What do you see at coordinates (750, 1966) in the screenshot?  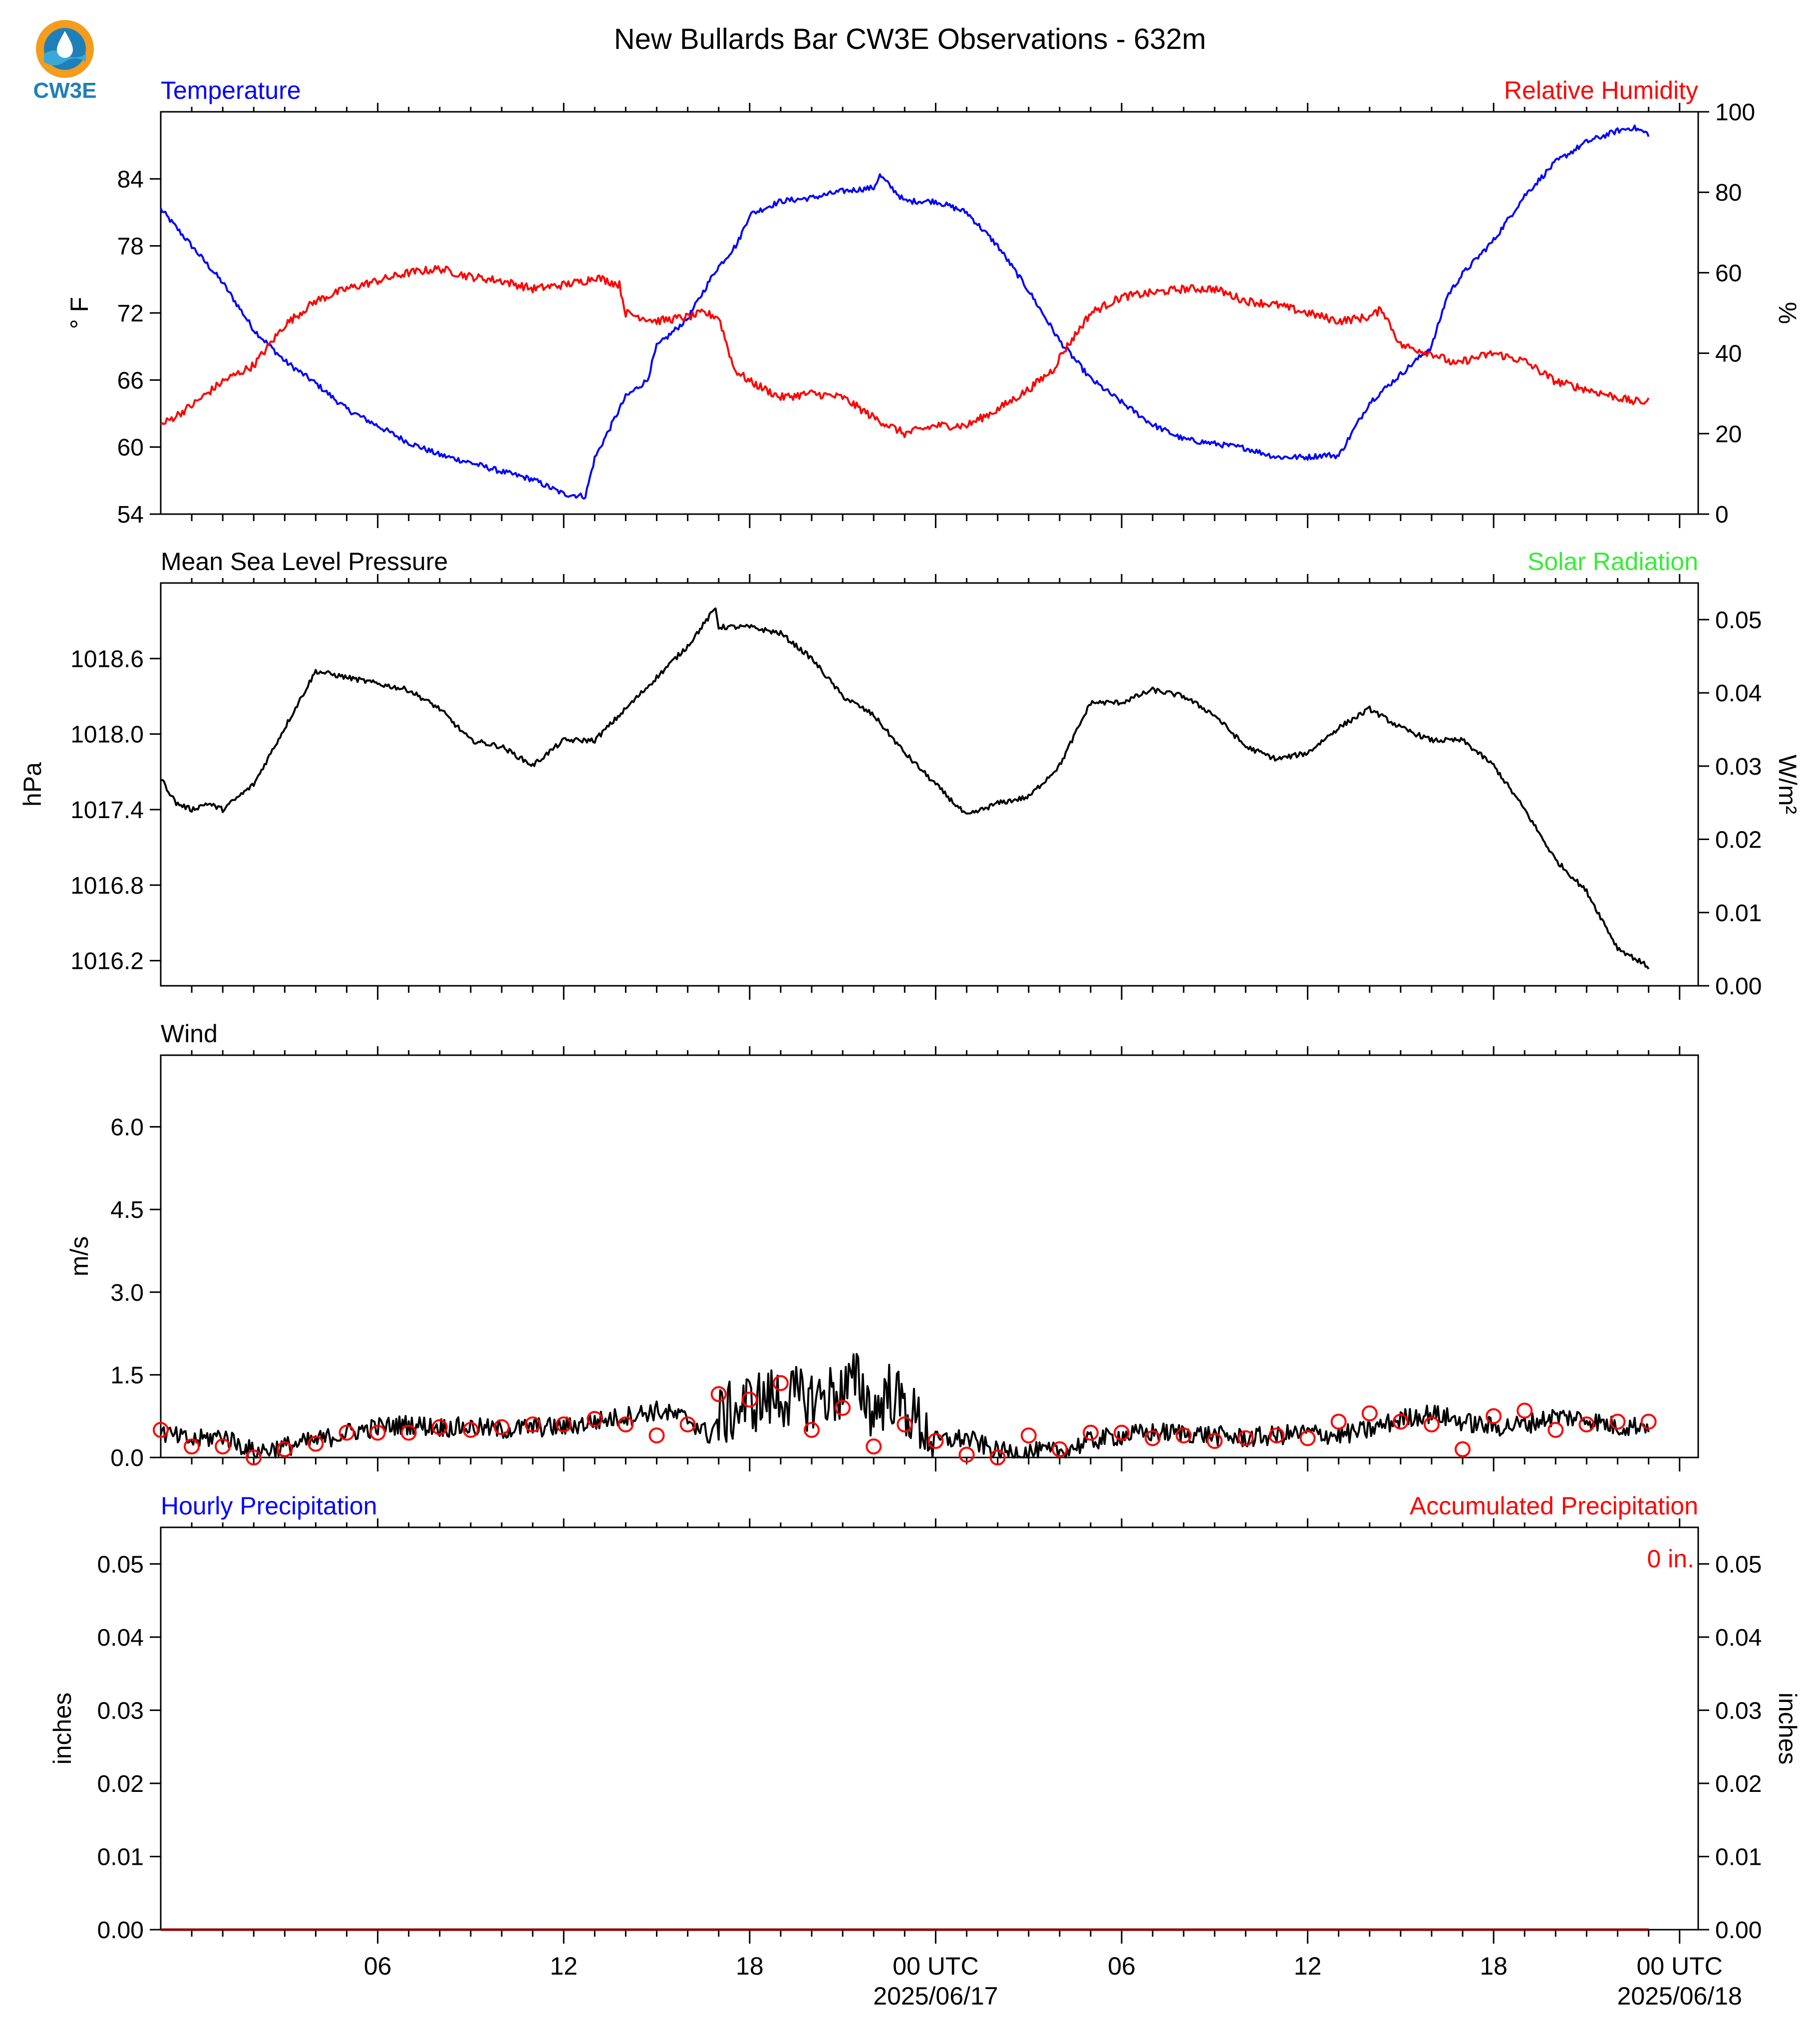 I see `x-tick-label: 18` at bounding box center [750, 1966].